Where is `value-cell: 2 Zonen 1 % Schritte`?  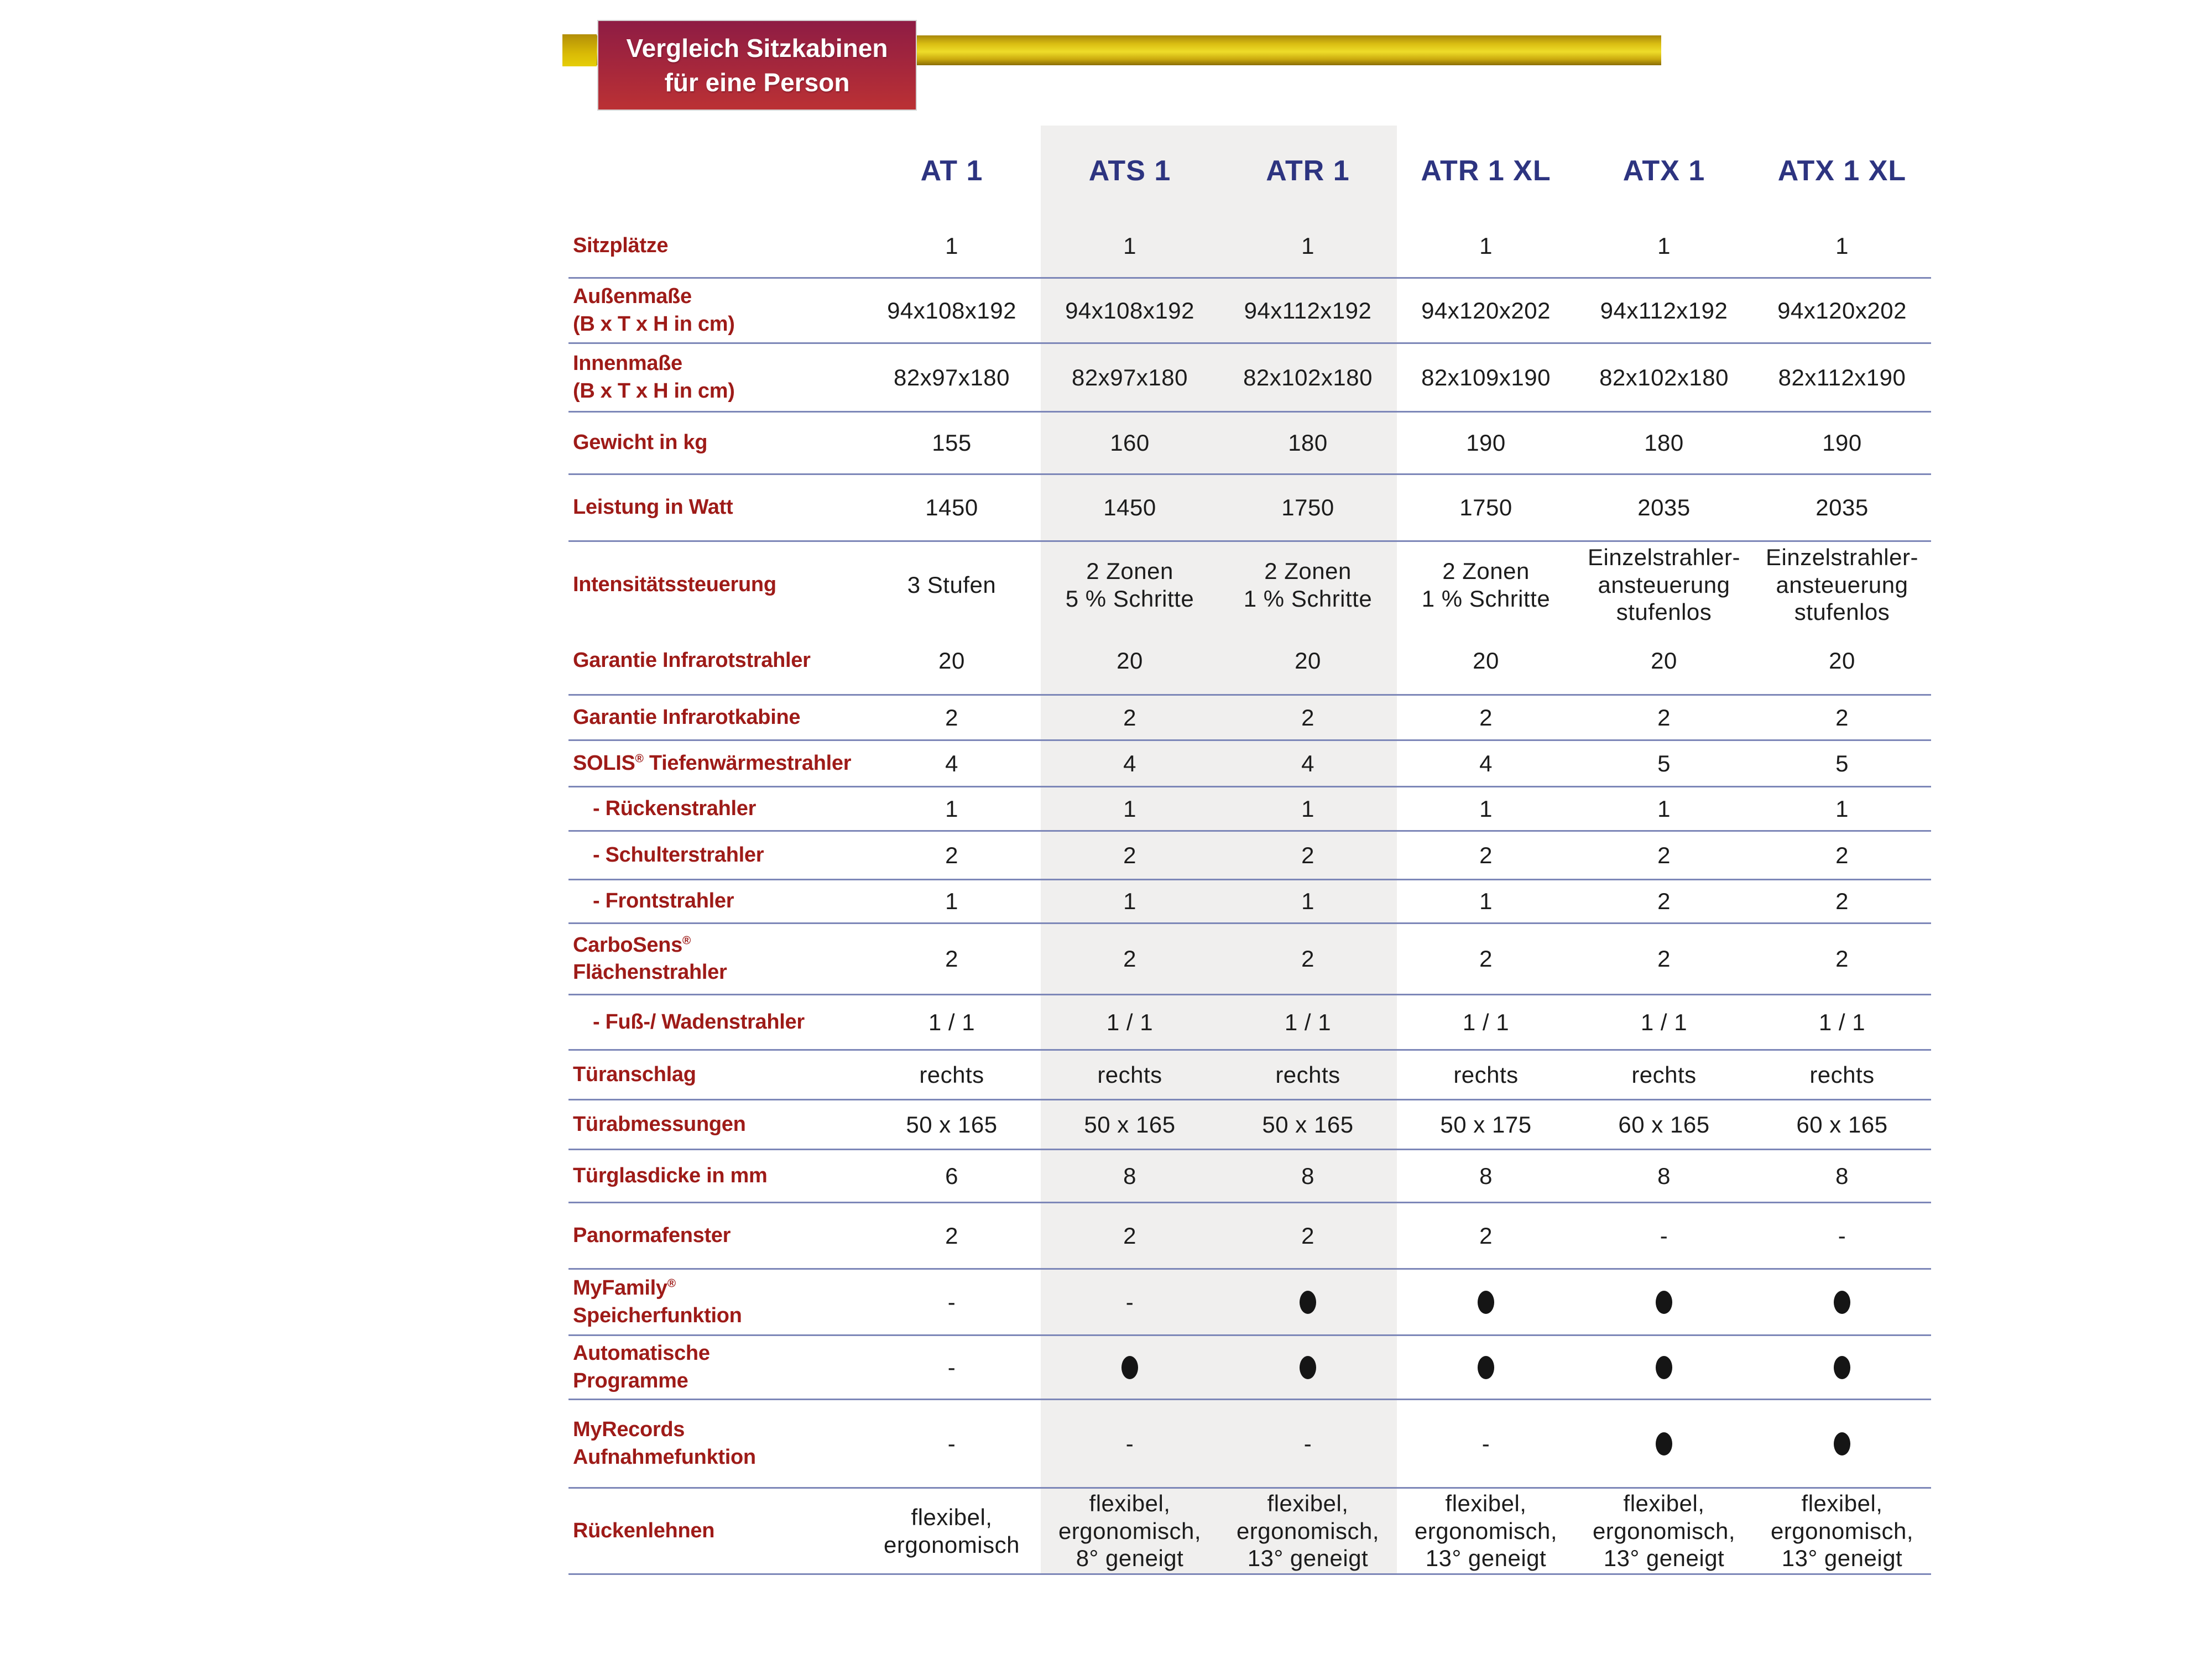 value-cell: 2 Zonen 1 % Schritte is located at coordinates (1308, 585).